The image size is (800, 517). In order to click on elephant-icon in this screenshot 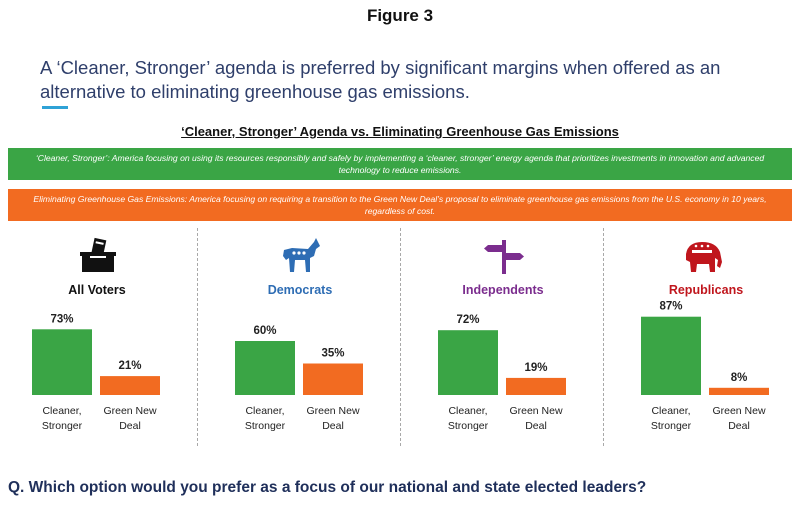, I will do `click(704, 257)`.